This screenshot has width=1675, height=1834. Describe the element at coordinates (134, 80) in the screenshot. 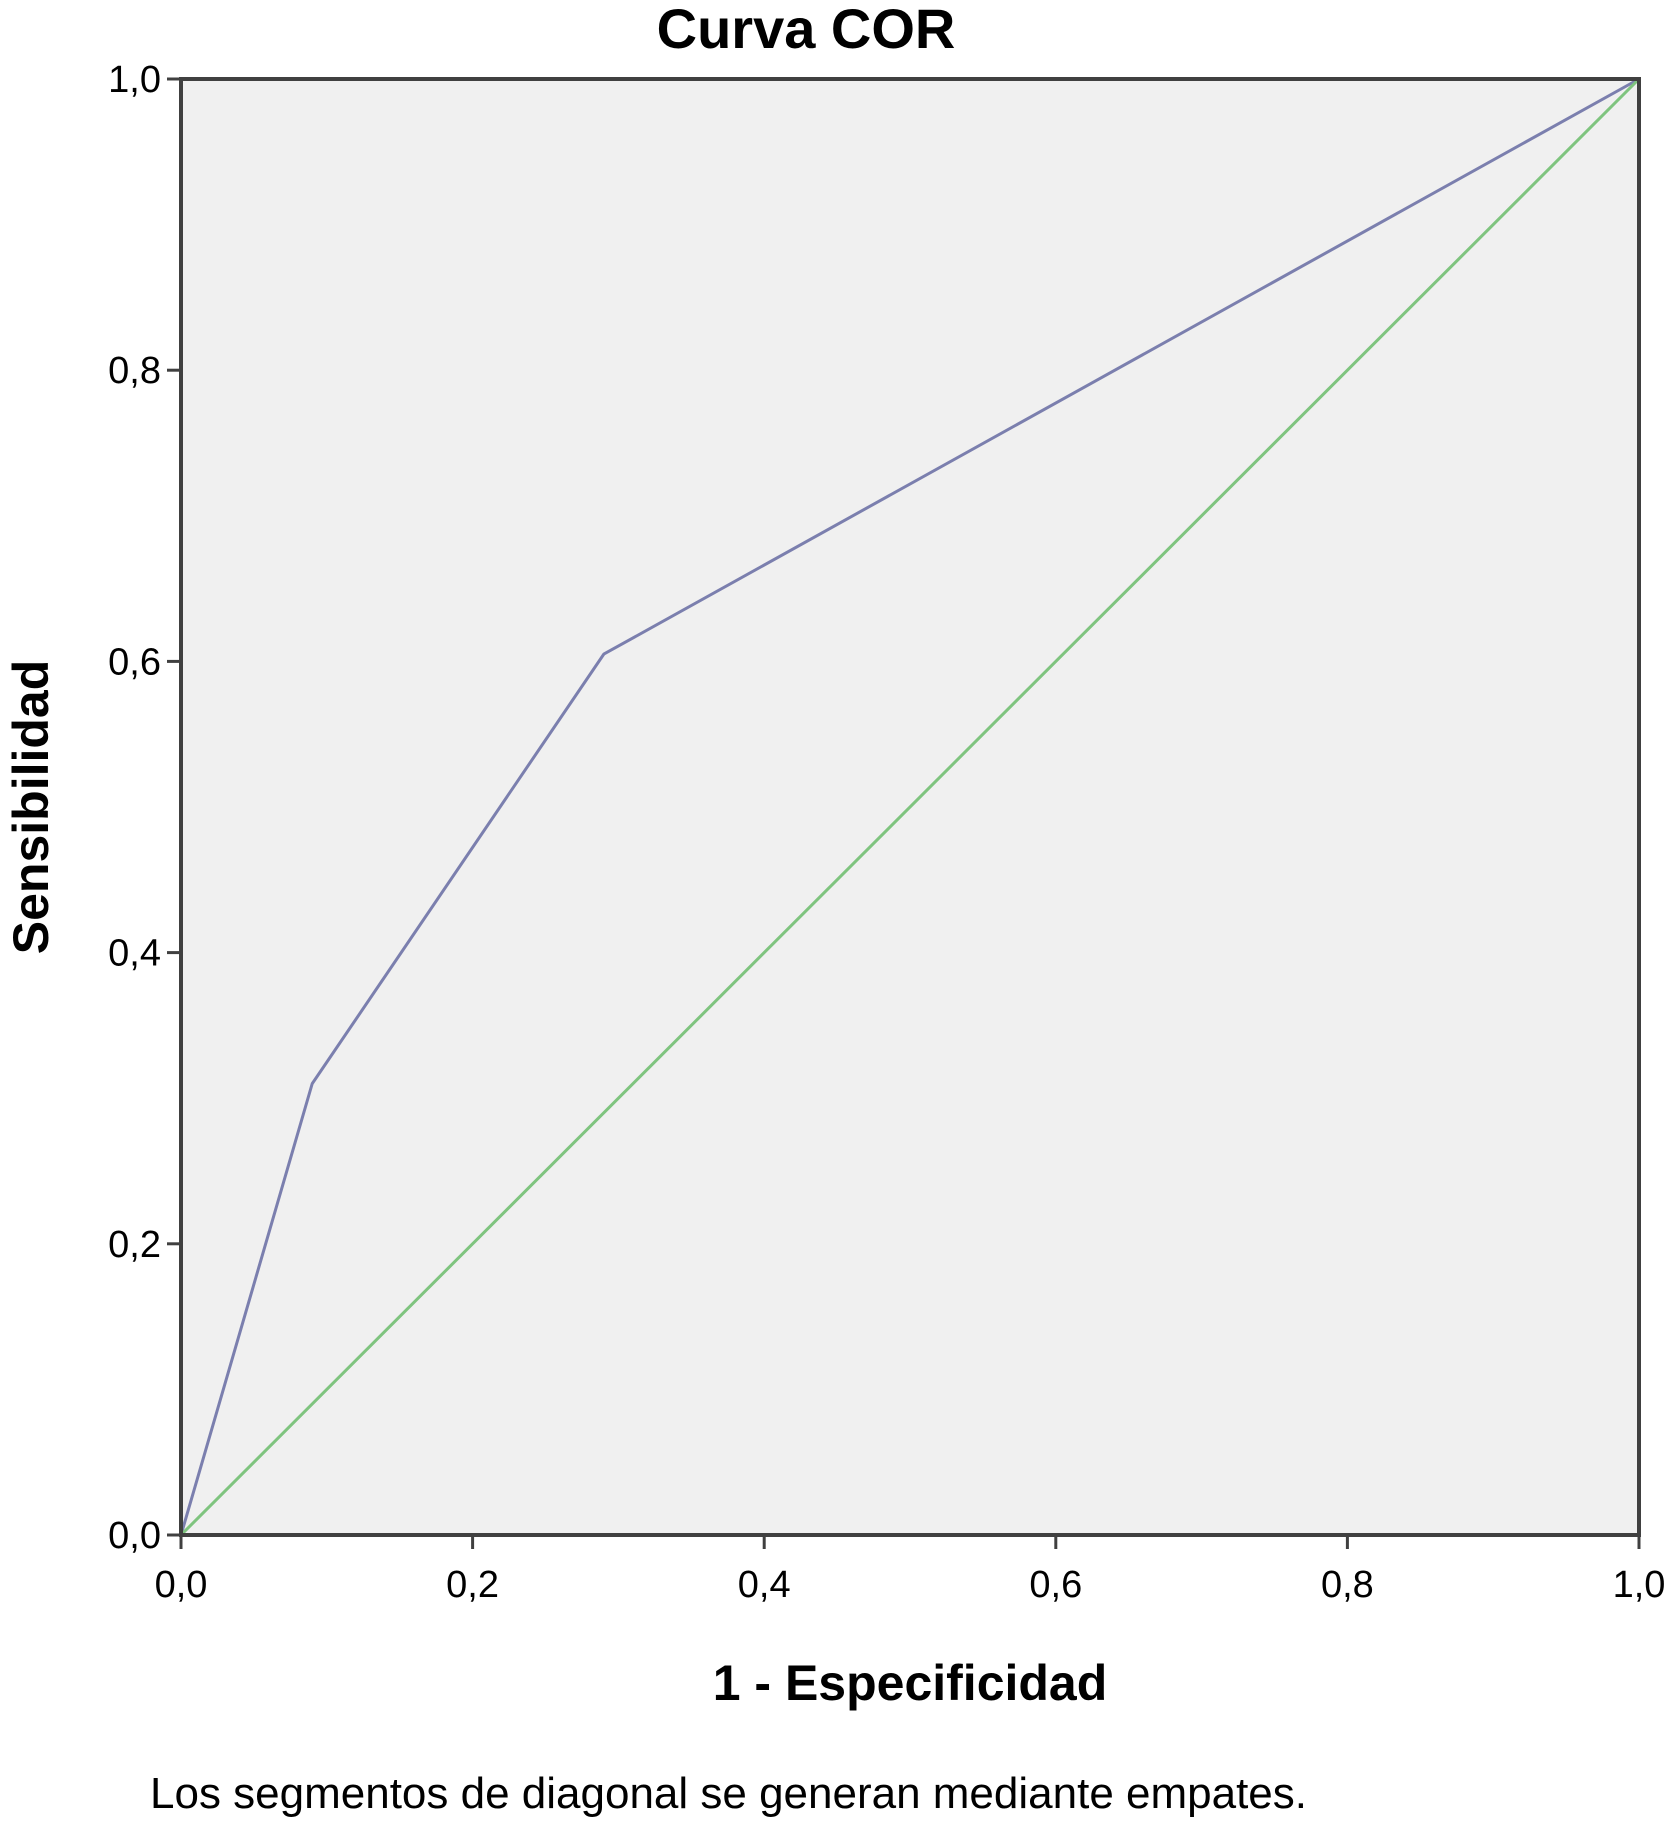

I see `y-tick-label: 1,0` at that location.